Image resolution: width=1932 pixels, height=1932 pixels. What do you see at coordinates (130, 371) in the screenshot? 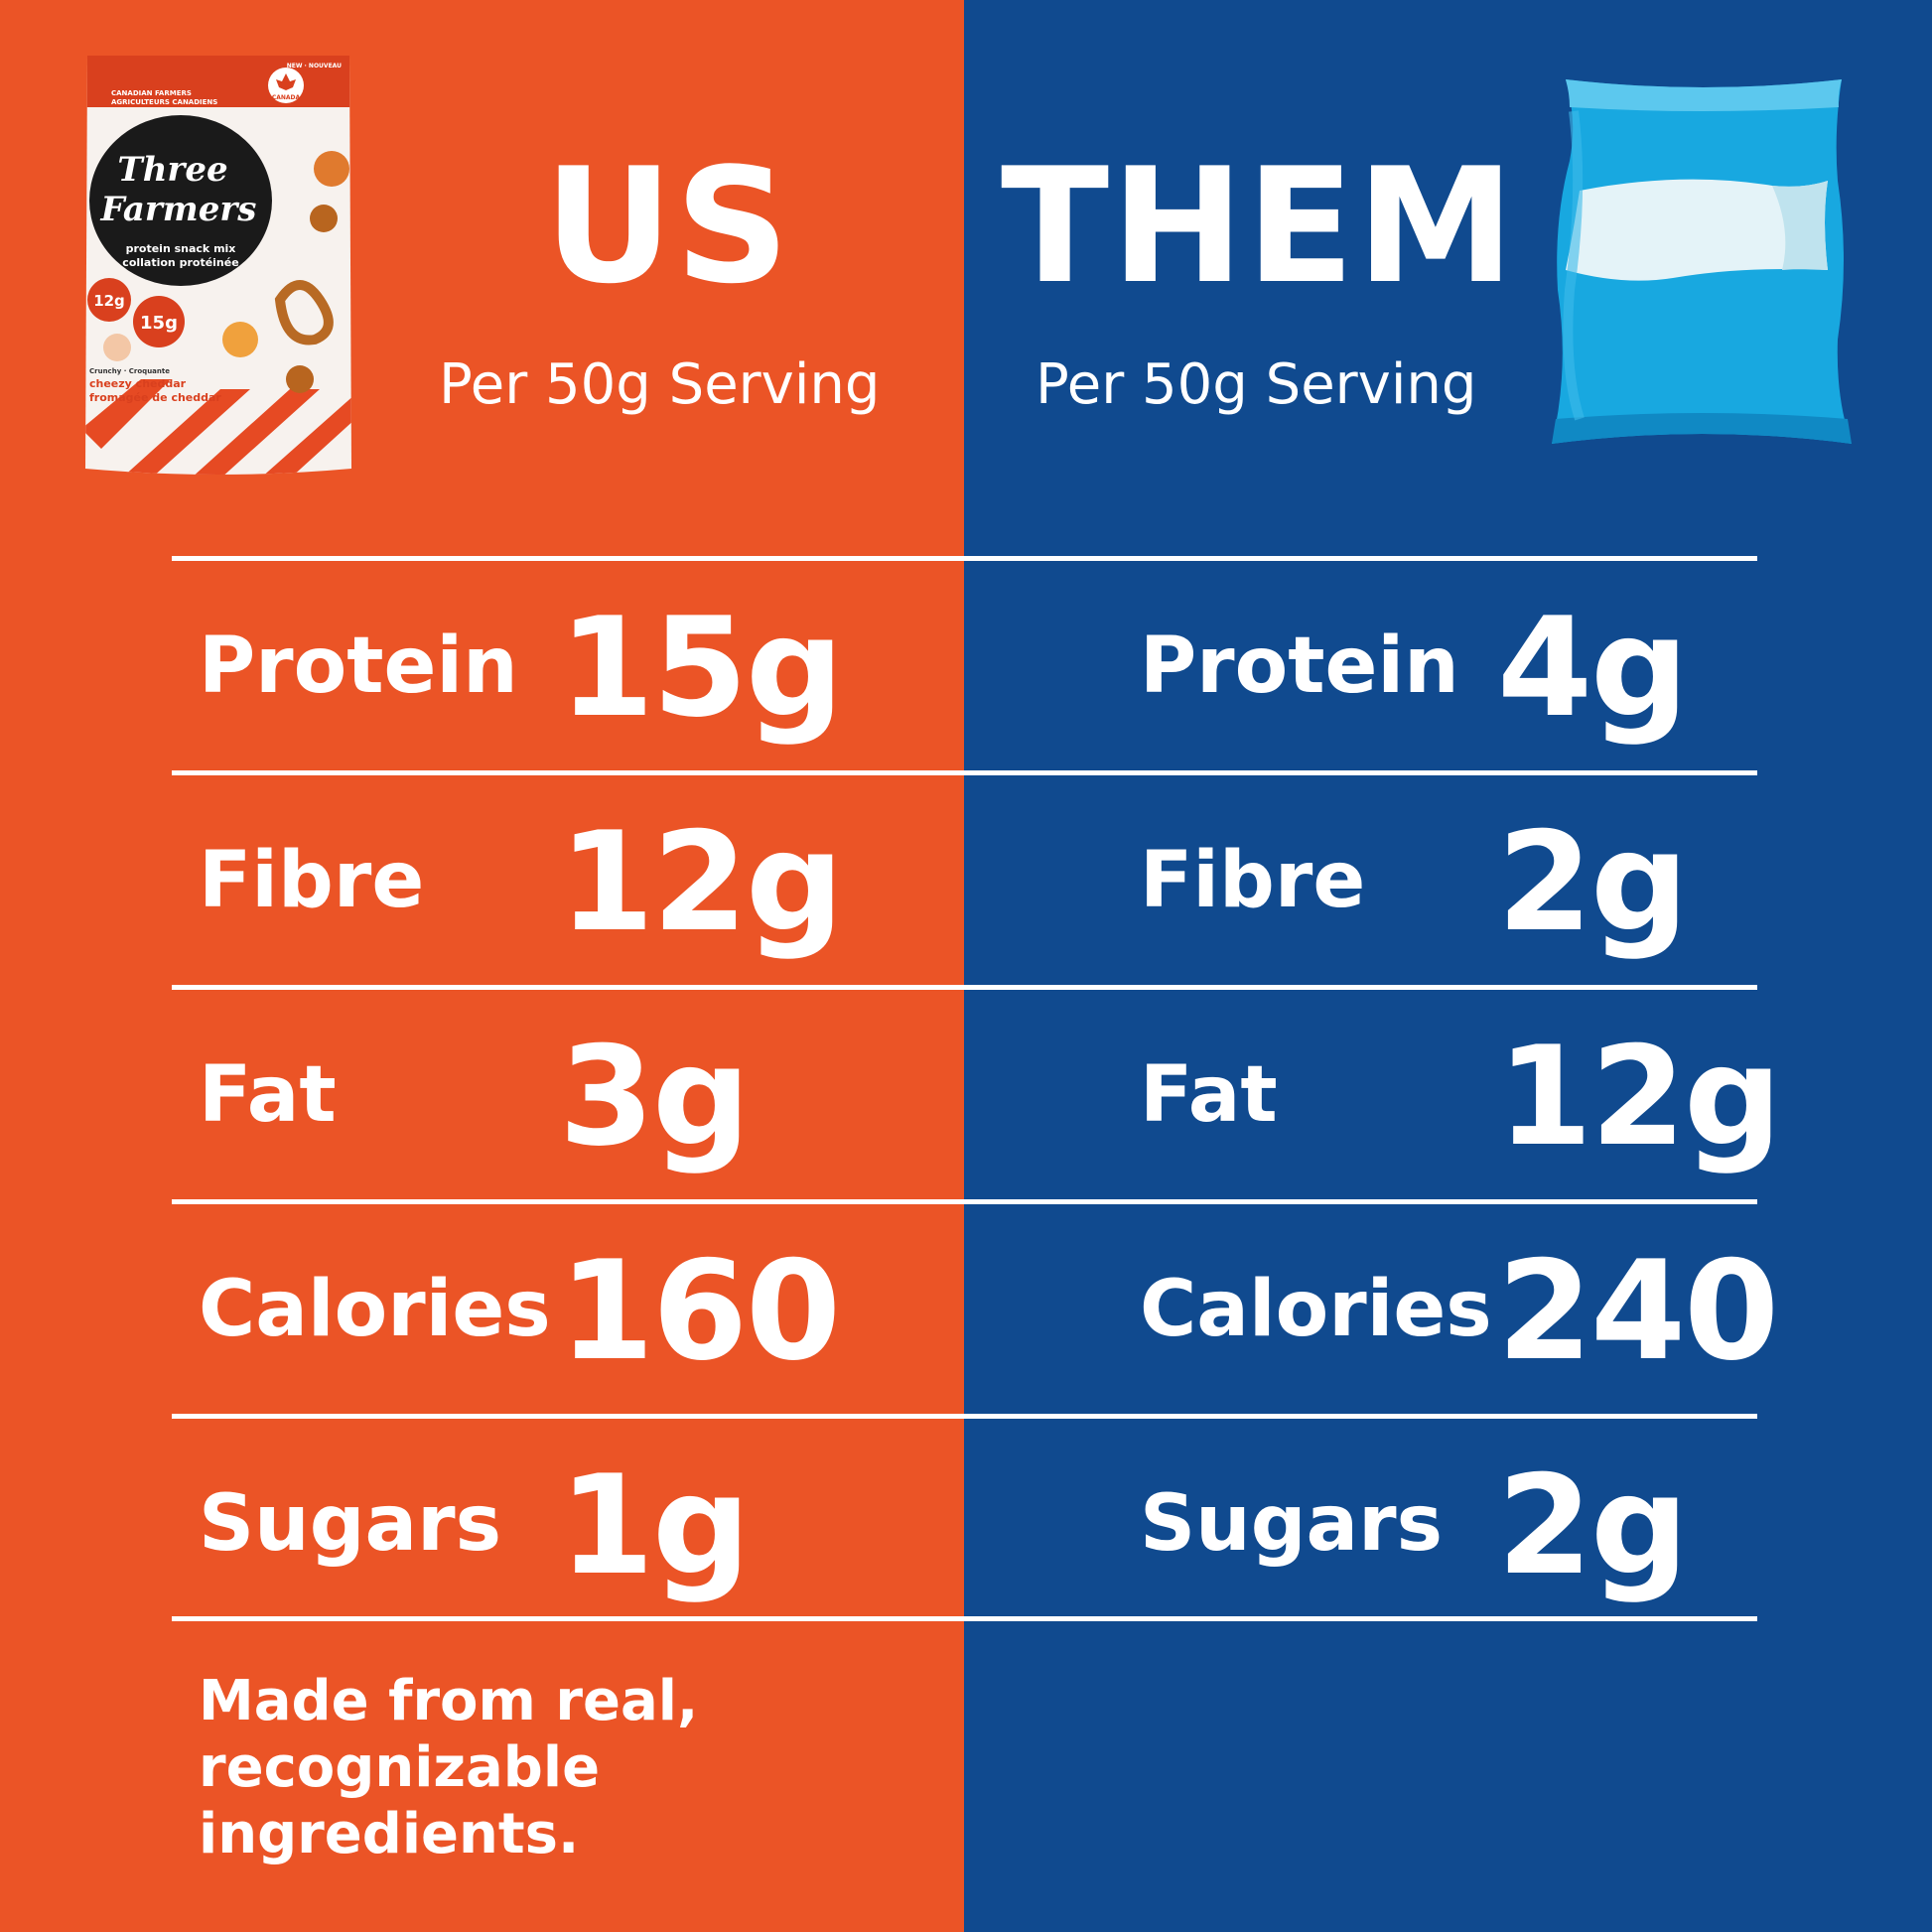
I see `package-crunchy: Crunchy · Croquante` at bounding box center [130, 371].